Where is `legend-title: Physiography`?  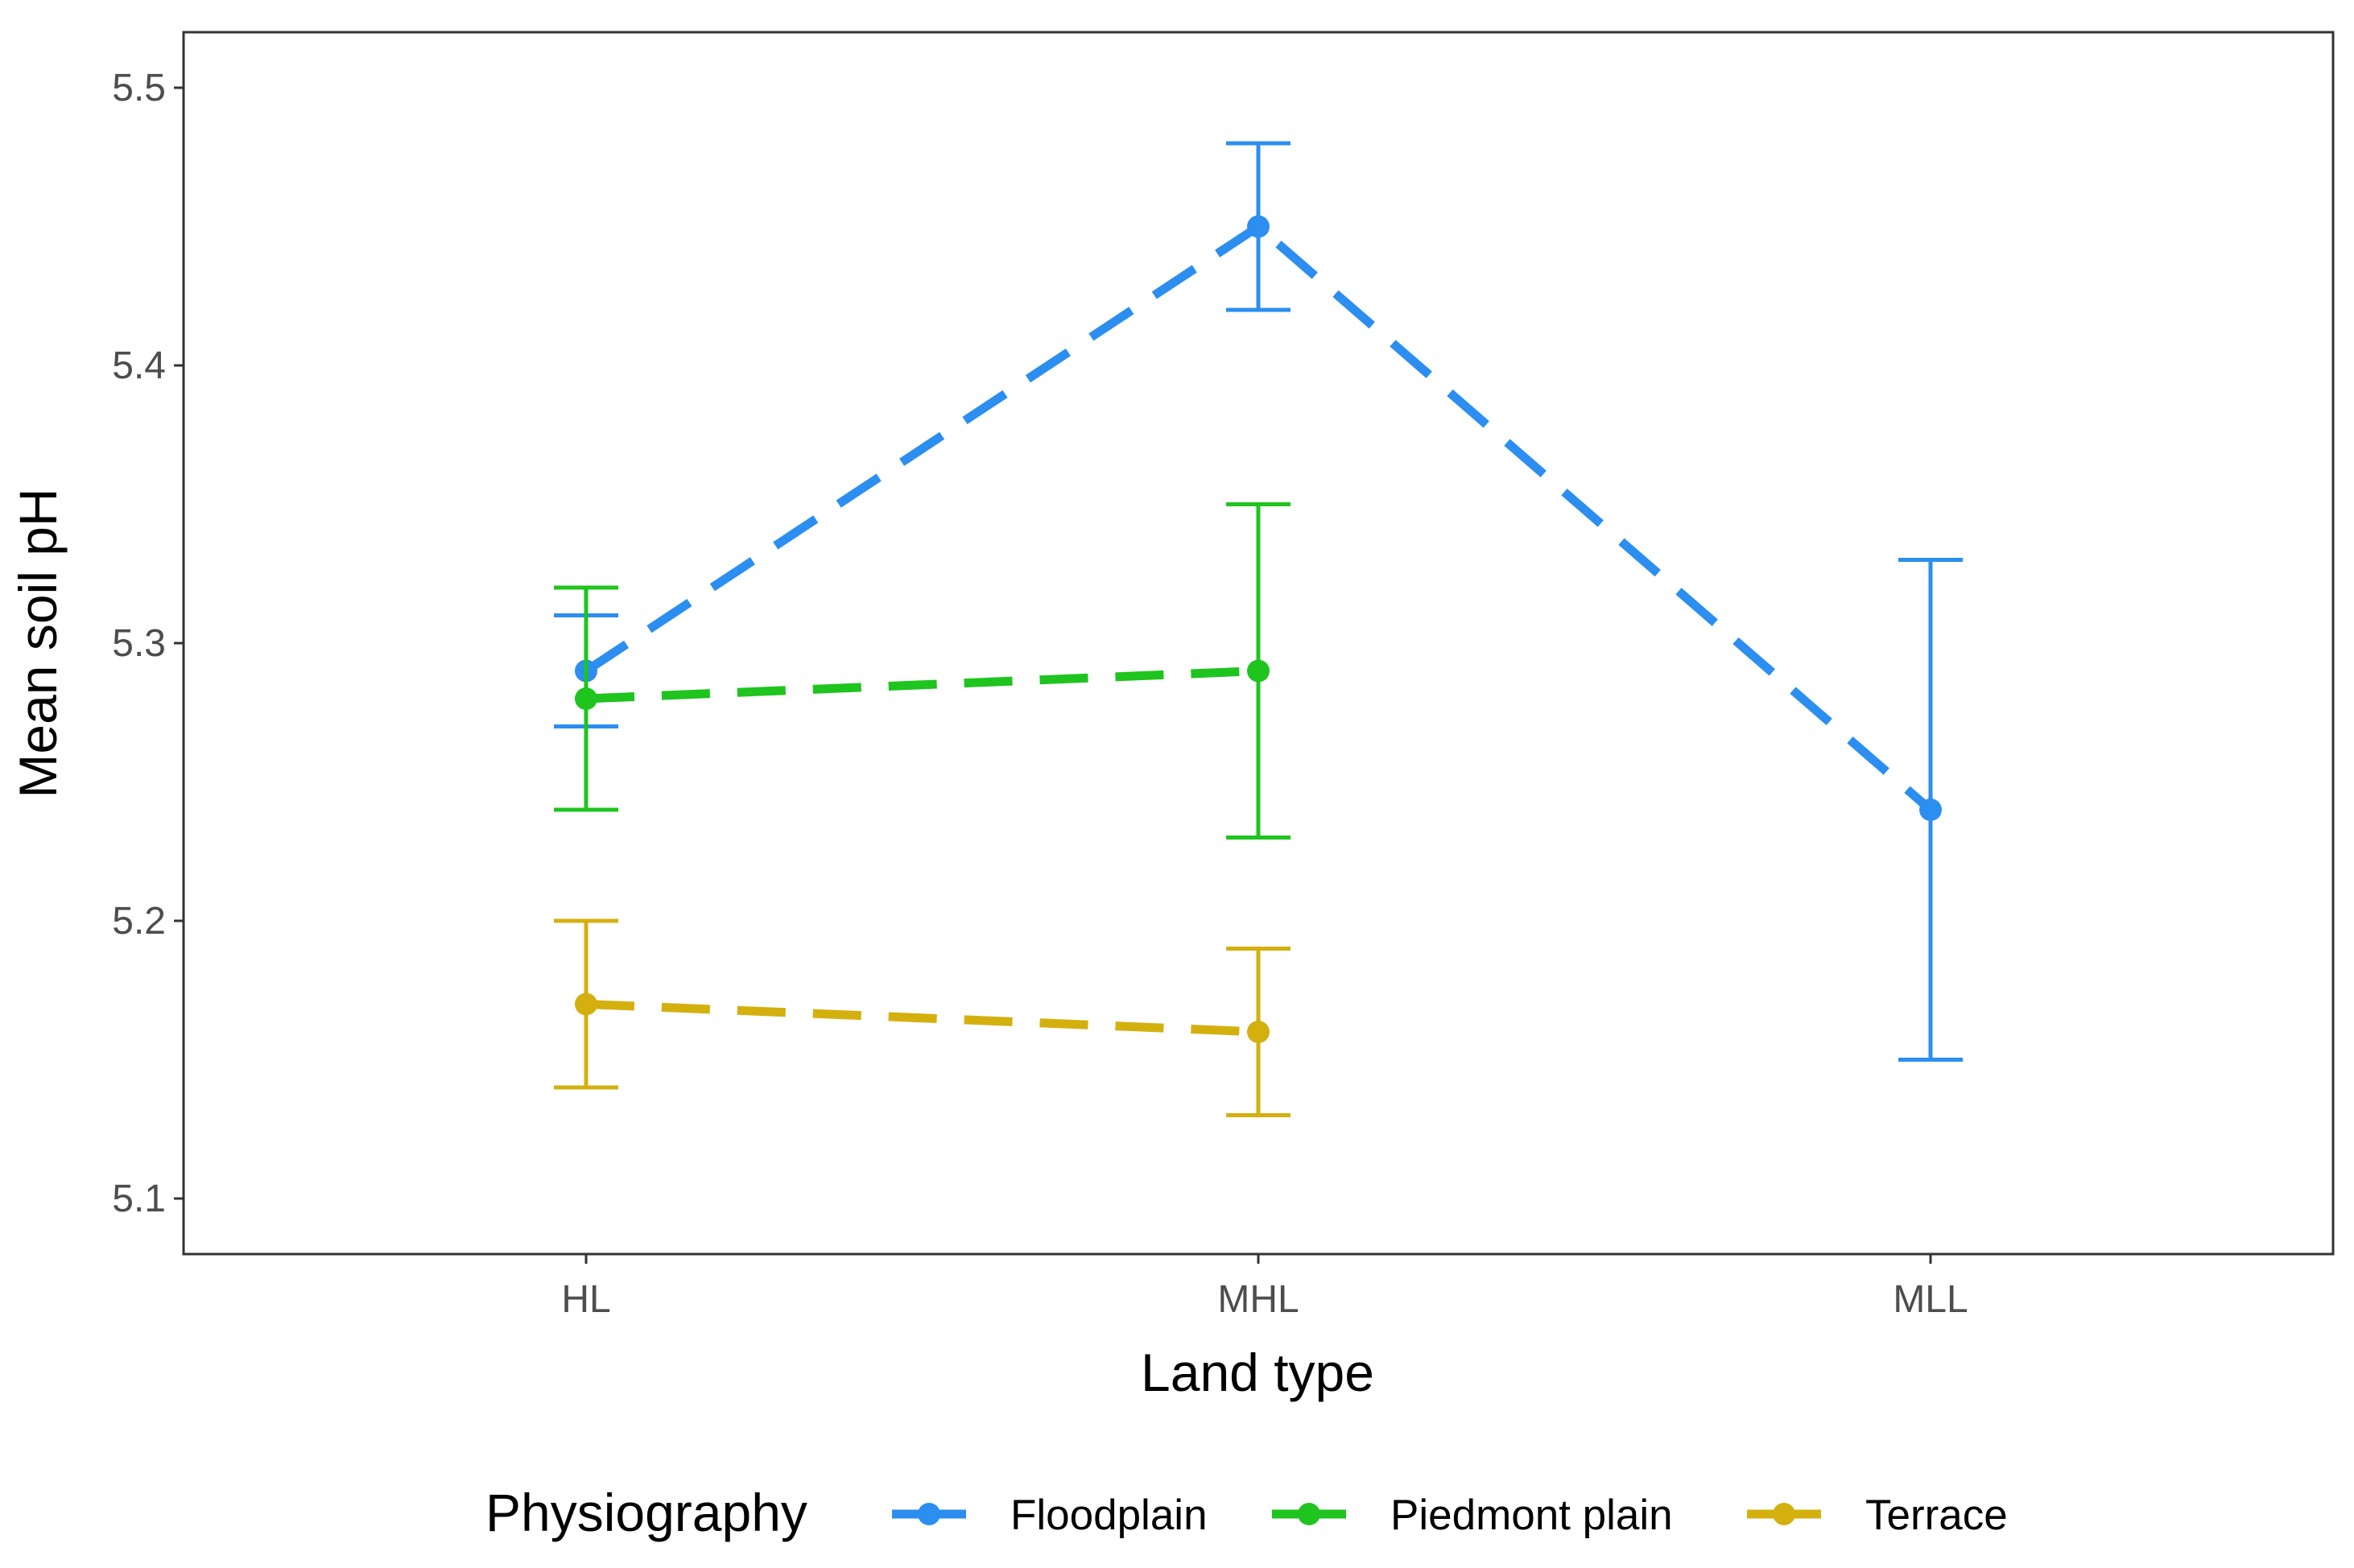
legend-title: Physiography is located at coordinates (646, 1512).